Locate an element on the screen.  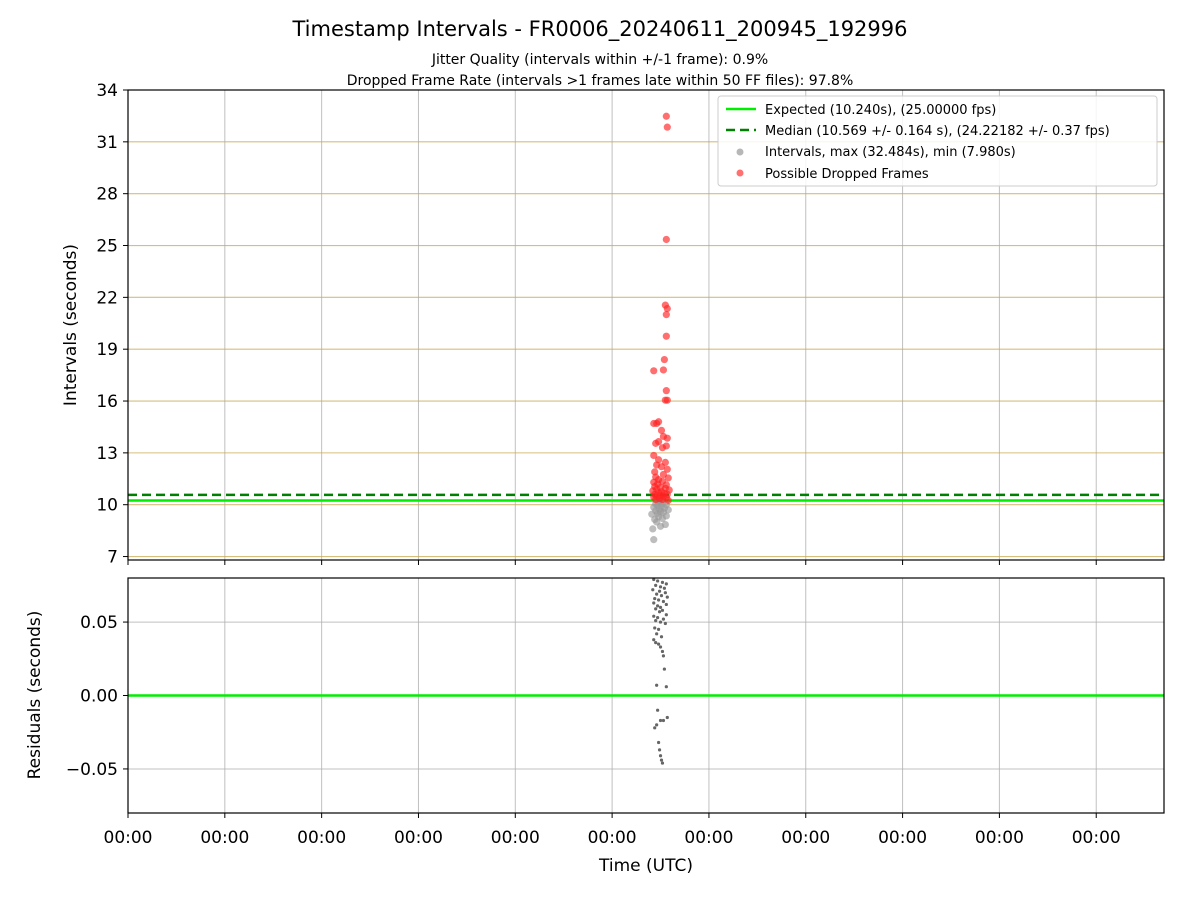
intervals-y-tick-label: 19 is located at coordinates (107, 350).